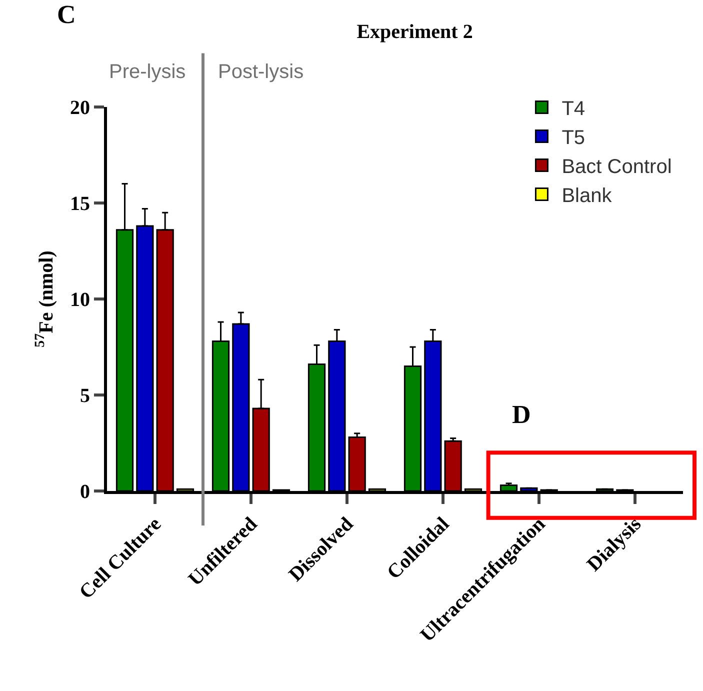 The image size is (703, 691). What do you see at coordinates (574, 109) in the screenshot?
I see `legend-label: T4` at bounding box center [574, 109].